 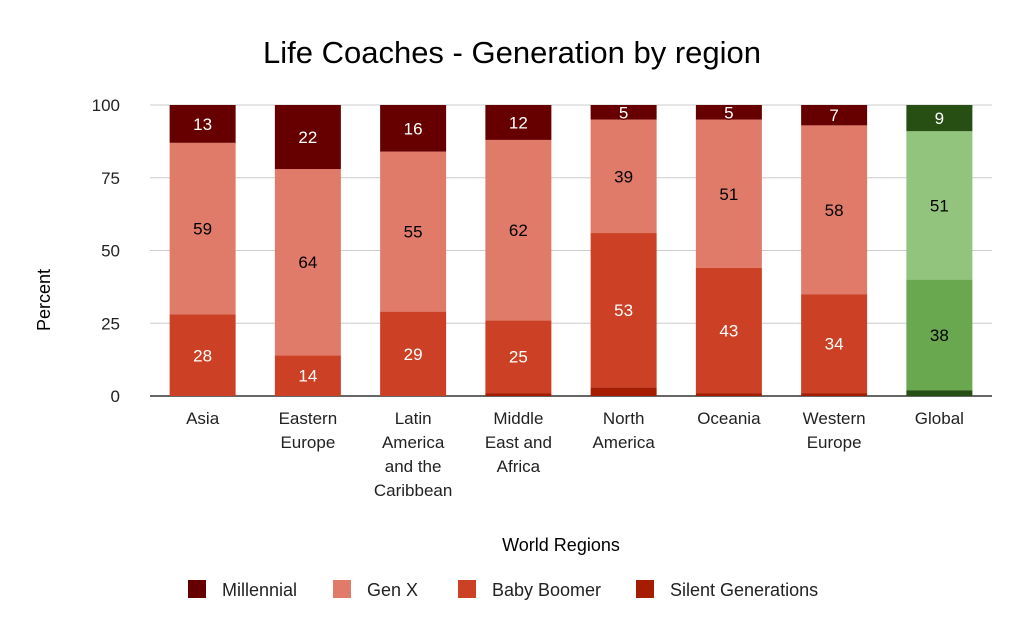 I want to click on data-label: 12, so click(x=518, y=122).